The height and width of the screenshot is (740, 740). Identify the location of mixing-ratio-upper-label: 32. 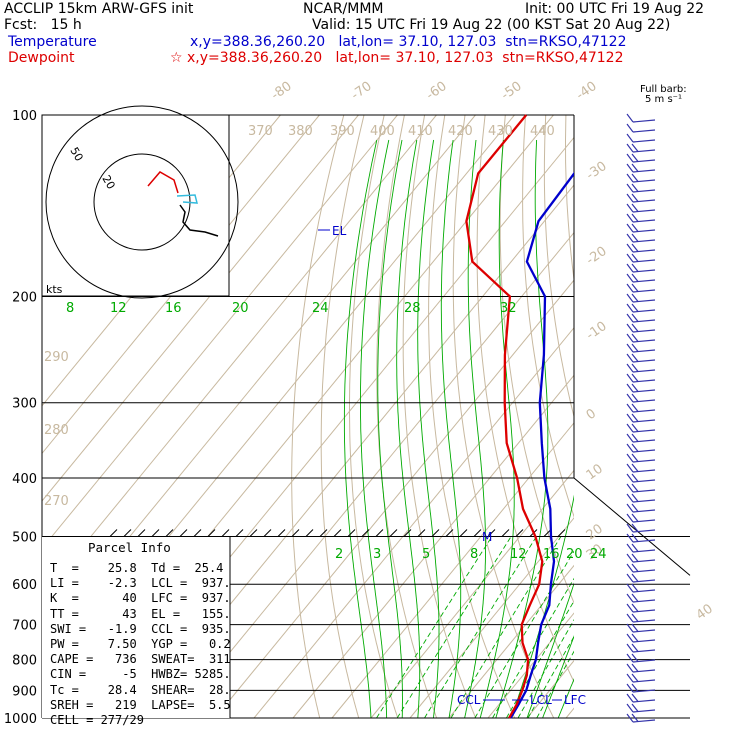
(508, 308).